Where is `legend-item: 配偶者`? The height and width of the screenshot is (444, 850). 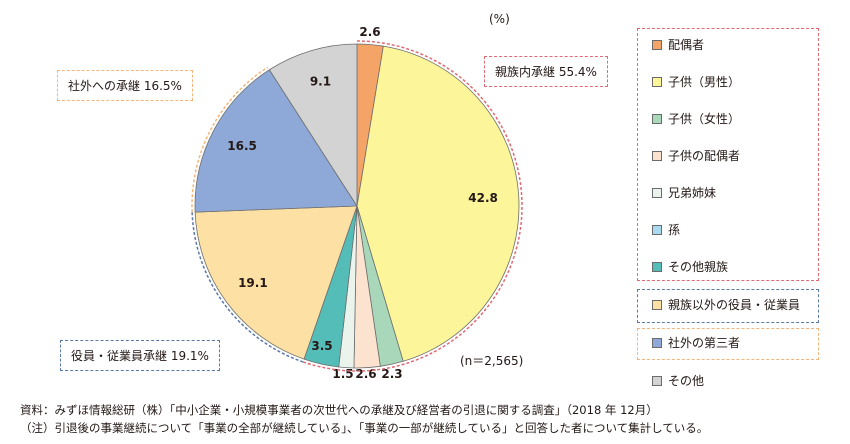
legend-item: 配偶者 is located at coordinates (678, 44).